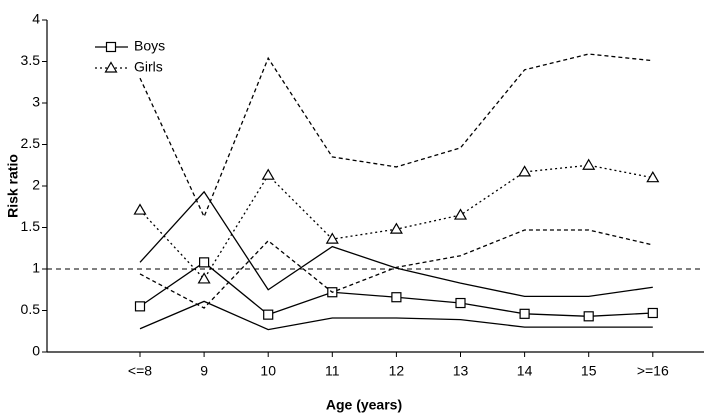  What do you see at coordinates (268, 371) in the screenshot?
I see `x-tick-label: 10` at bounding box center [268, 371].